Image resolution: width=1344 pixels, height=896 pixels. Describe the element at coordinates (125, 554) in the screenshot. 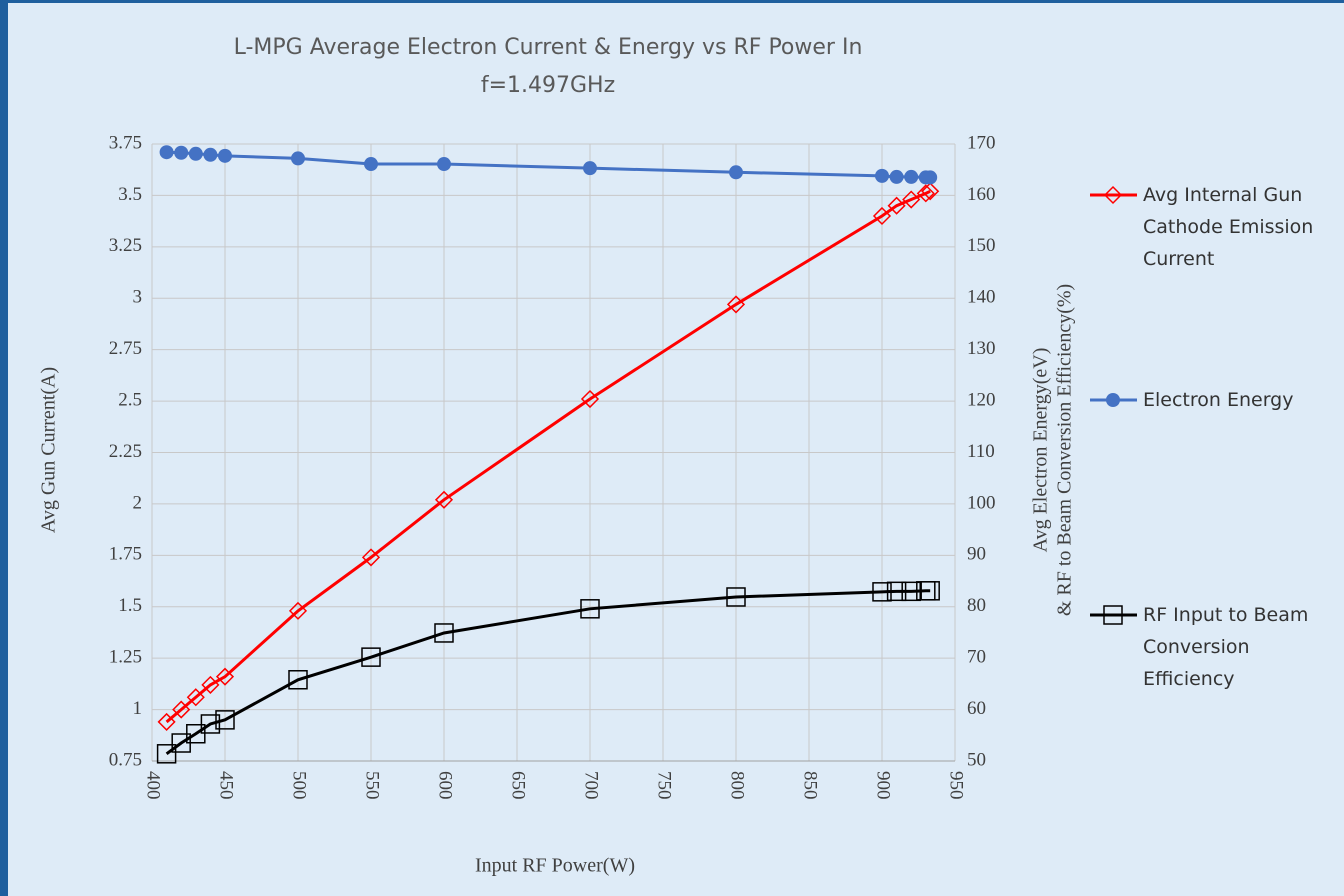

I see `y-tick-label: 1.75` at that location.